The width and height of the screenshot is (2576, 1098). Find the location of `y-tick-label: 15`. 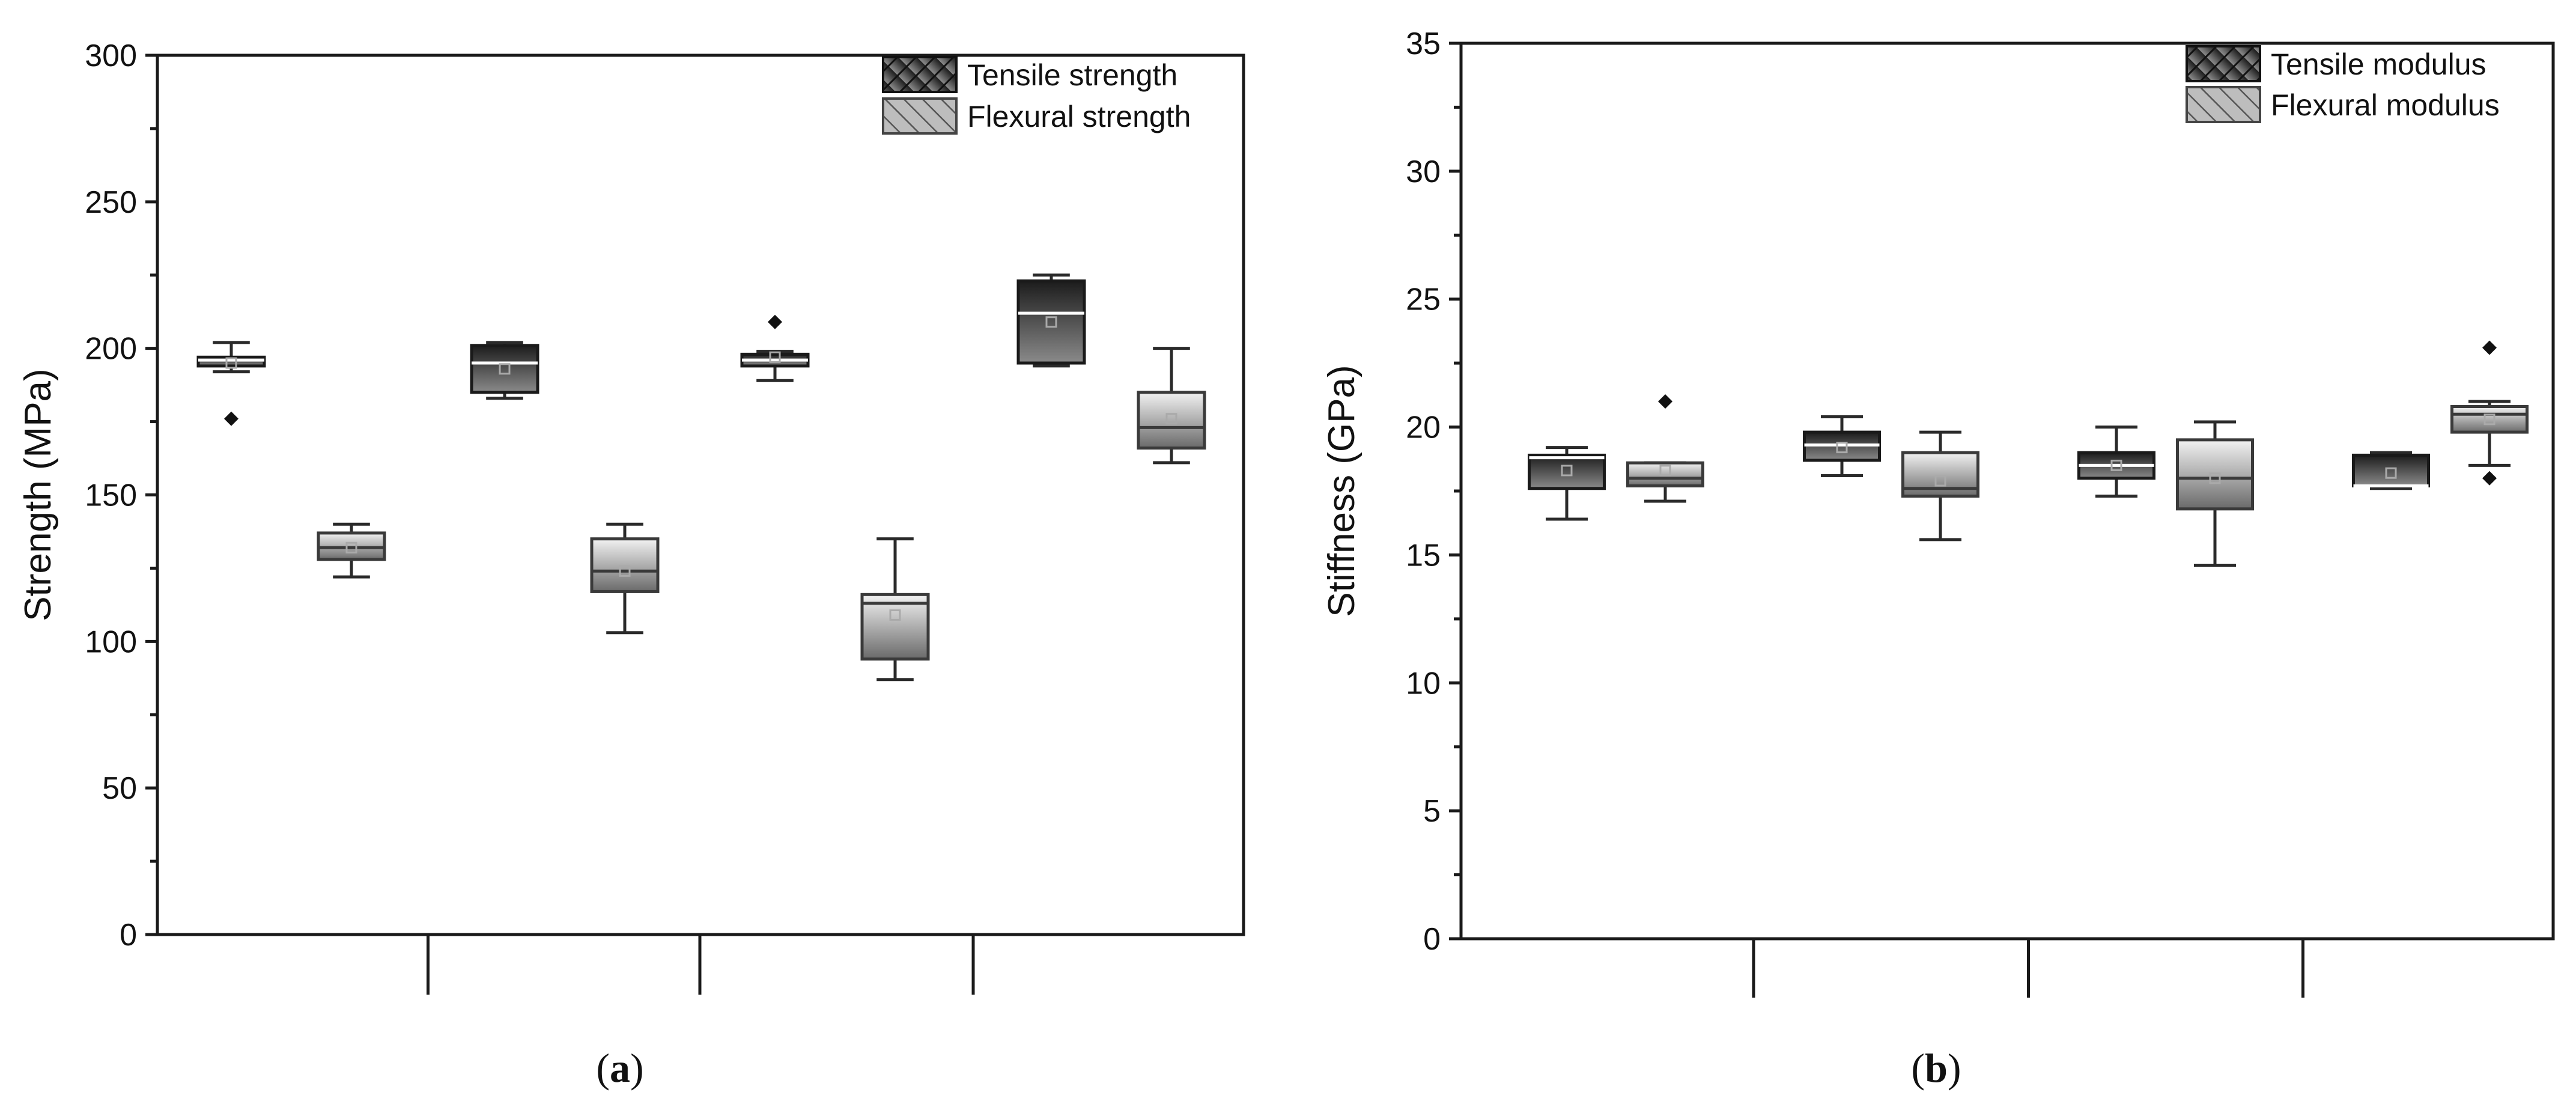

y-tick-label: 15 is located at coordinates (1424, 555).